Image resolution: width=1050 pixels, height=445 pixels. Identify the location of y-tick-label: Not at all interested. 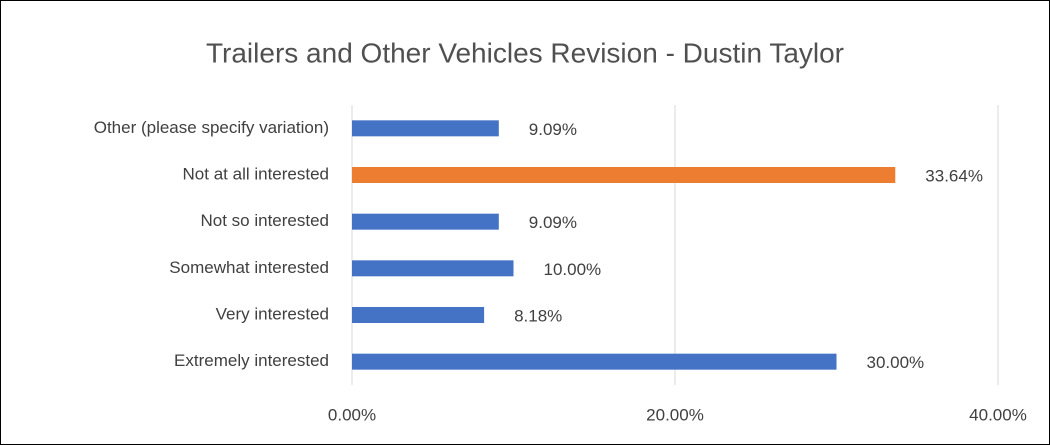
(256, 173).